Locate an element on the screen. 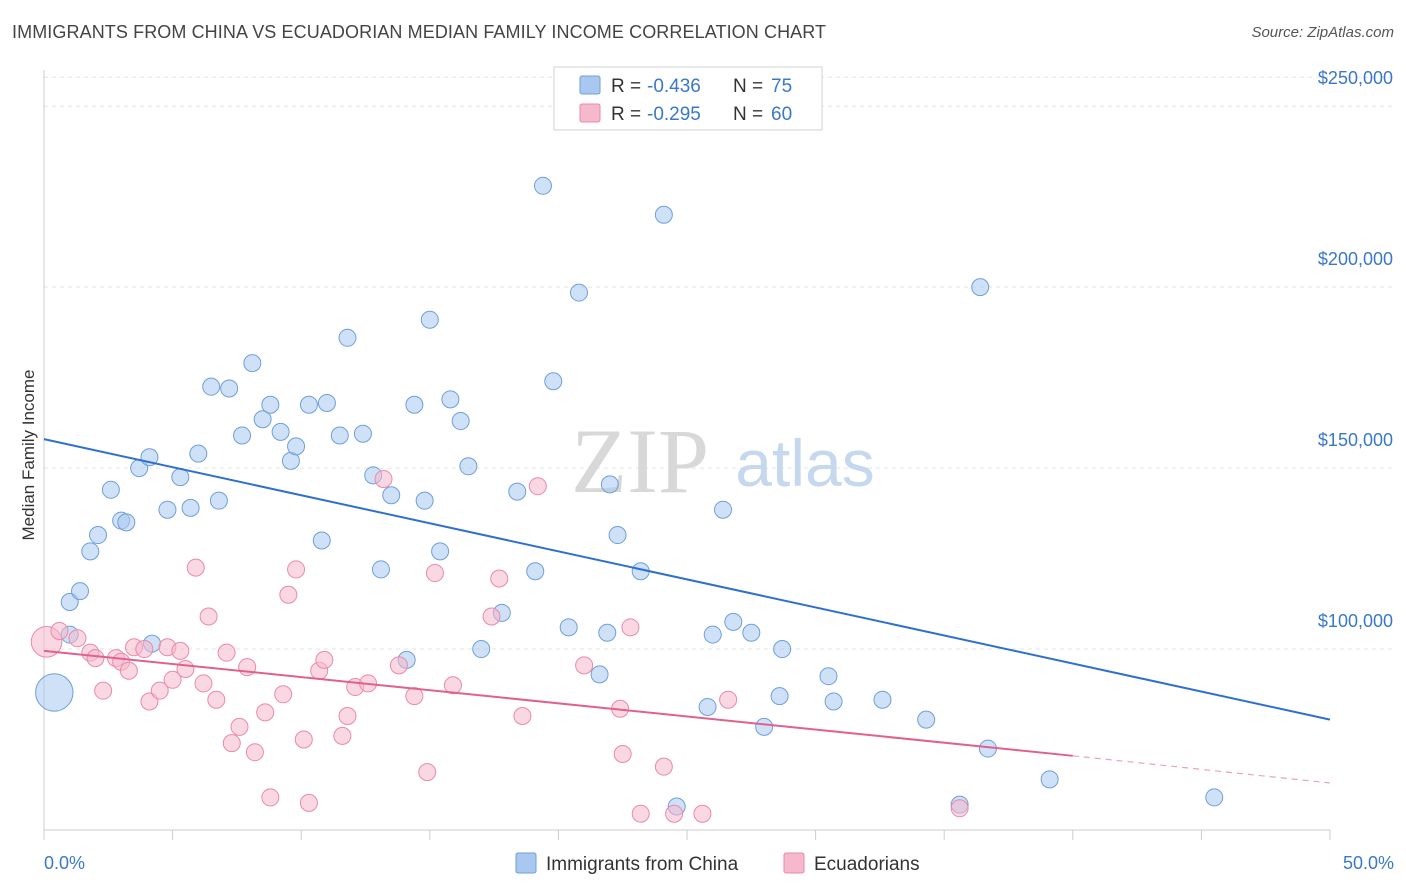 The height and width of the screenshot is (892, 1406). trend-line is located at coordinates (558, 703).